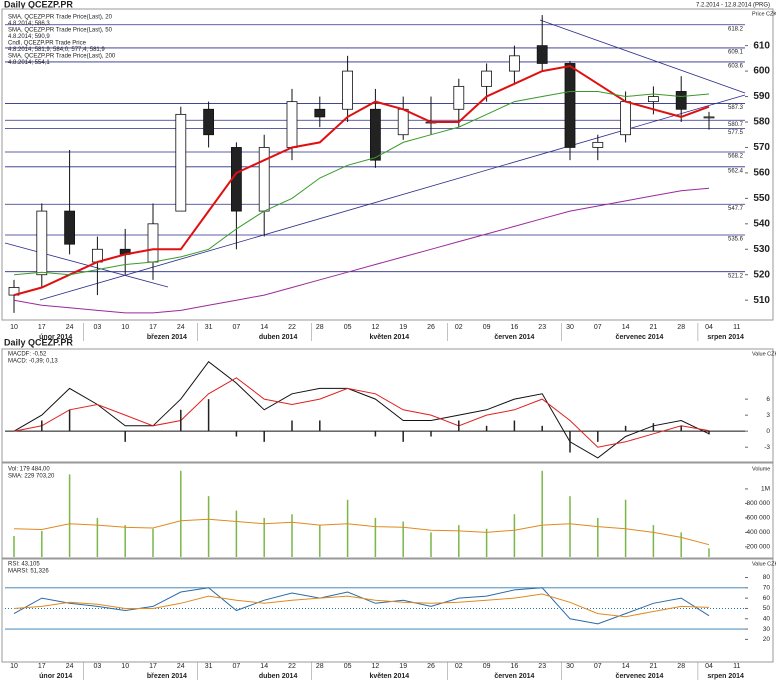 The width and height of the screenshot is (776, 683). Describe the element at coordinates (33, 362) in the screenshot. I see `legend-entry: MACD: -0,39; 0,13` at that location.